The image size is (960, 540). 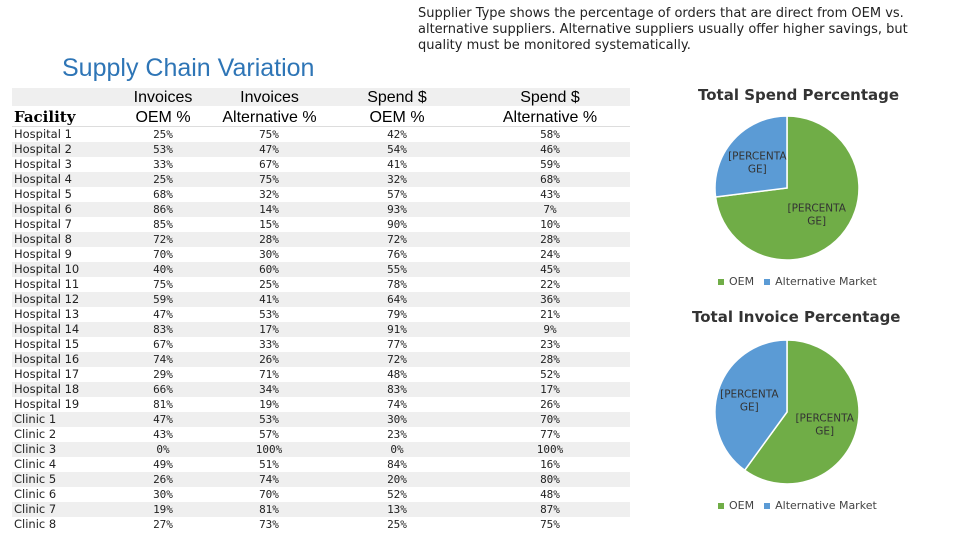 What do you see at coordinates (269, 509) in the screenshot?
I see `cell-inv-alt: 81%` at bounding box center [269, 509].